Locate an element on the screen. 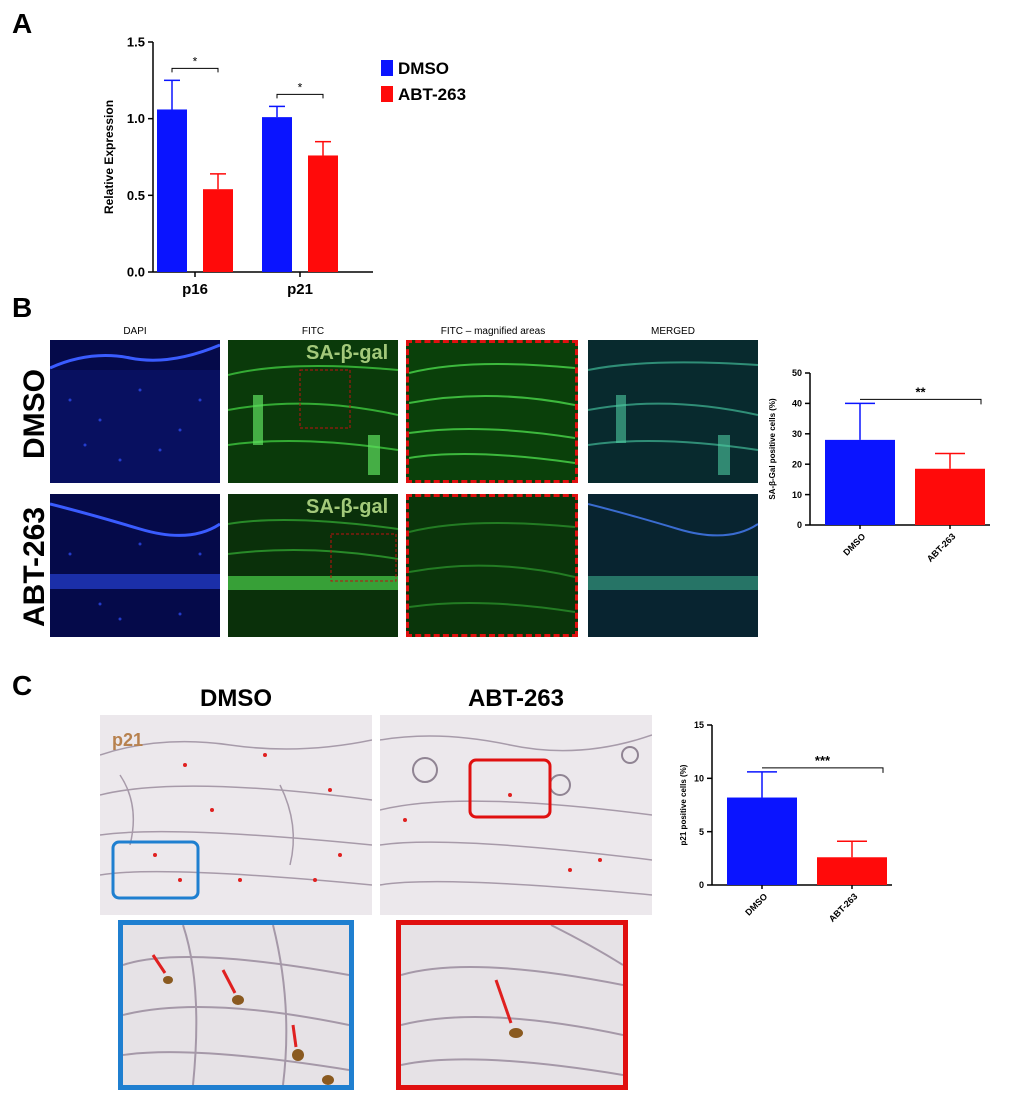 The height and width of the screenshot is (1097, 1020). legend-label-abt-263: ABT-263 is located at coordinates (432, 94).